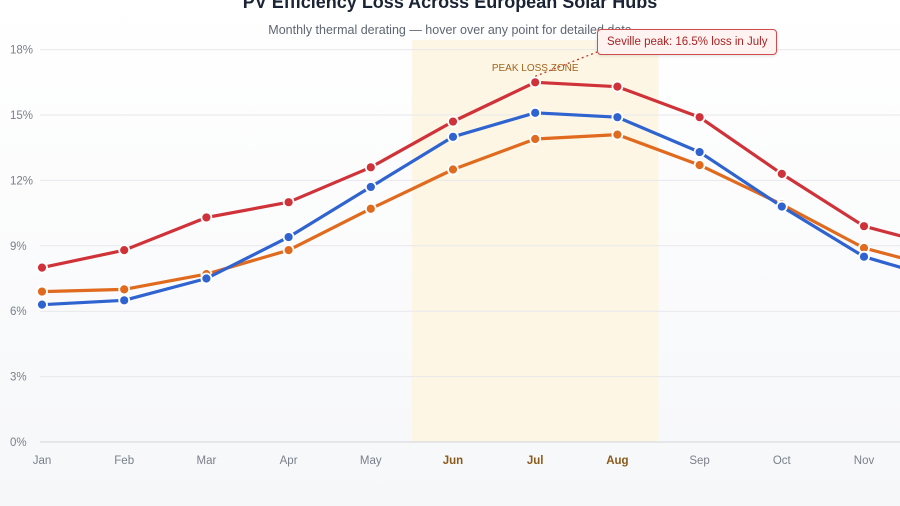 Image resolution: width=900 pixels, height=506 pixels. What do you see at coordinates (21, 181) in the screenshot?
I see `y-tick-label: 12%` at bounding box center [21, 181].